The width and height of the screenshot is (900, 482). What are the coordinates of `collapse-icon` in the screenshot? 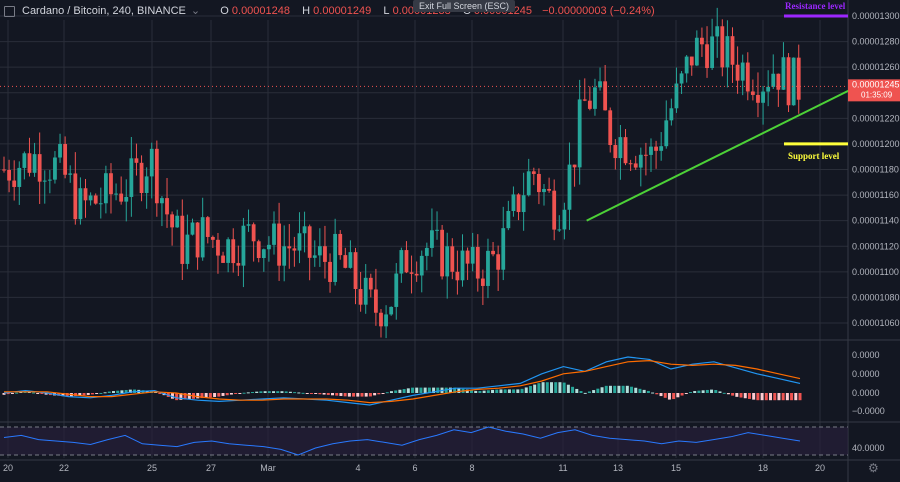 It's located at (9, 11).